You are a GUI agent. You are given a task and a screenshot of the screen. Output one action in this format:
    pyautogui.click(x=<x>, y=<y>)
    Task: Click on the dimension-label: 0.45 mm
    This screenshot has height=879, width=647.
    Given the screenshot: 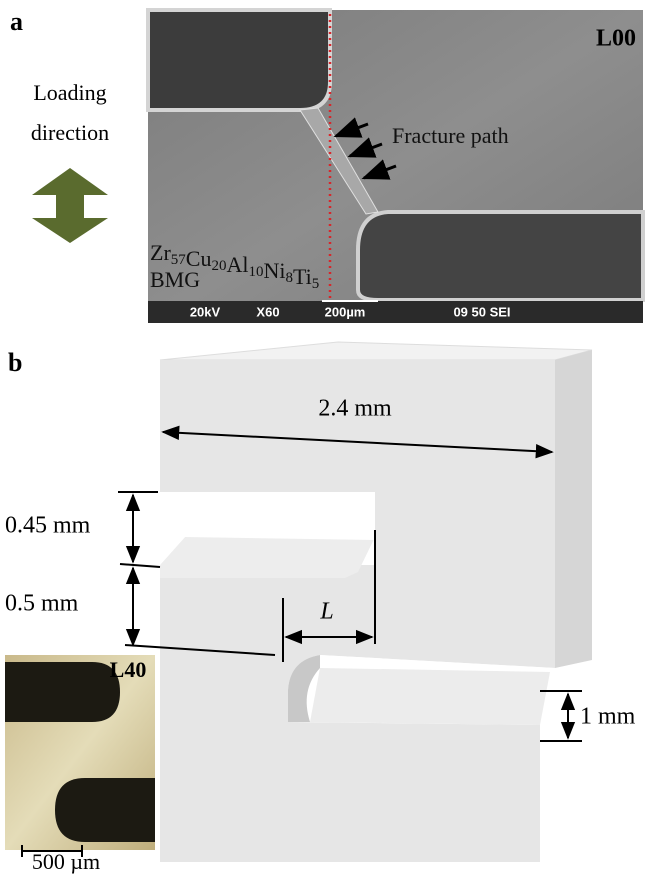 What is the action you would take?
    pyautogui.click(x=48, y=526)
    